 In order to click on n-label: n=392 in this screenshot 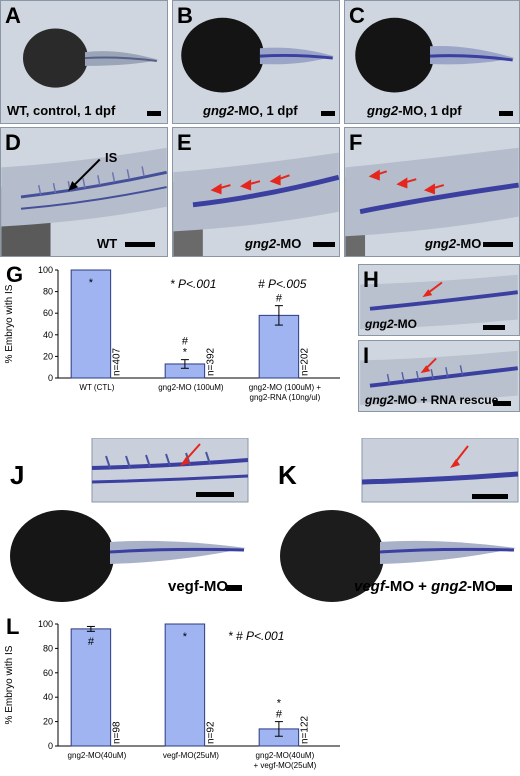, I will do `click(211, 361)`.